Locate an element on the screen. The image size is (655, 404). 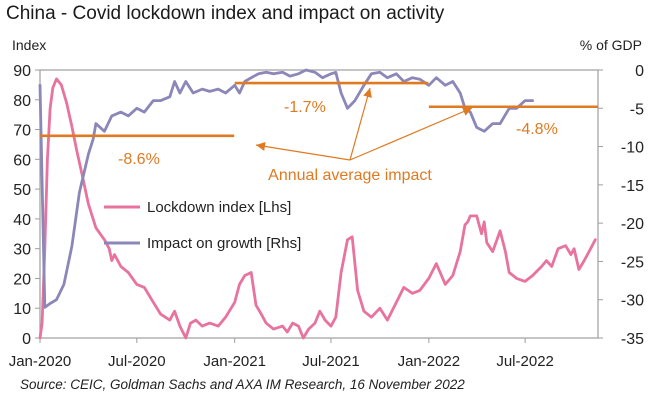
left-axis-label: Index is located at coordinates (29, 45).